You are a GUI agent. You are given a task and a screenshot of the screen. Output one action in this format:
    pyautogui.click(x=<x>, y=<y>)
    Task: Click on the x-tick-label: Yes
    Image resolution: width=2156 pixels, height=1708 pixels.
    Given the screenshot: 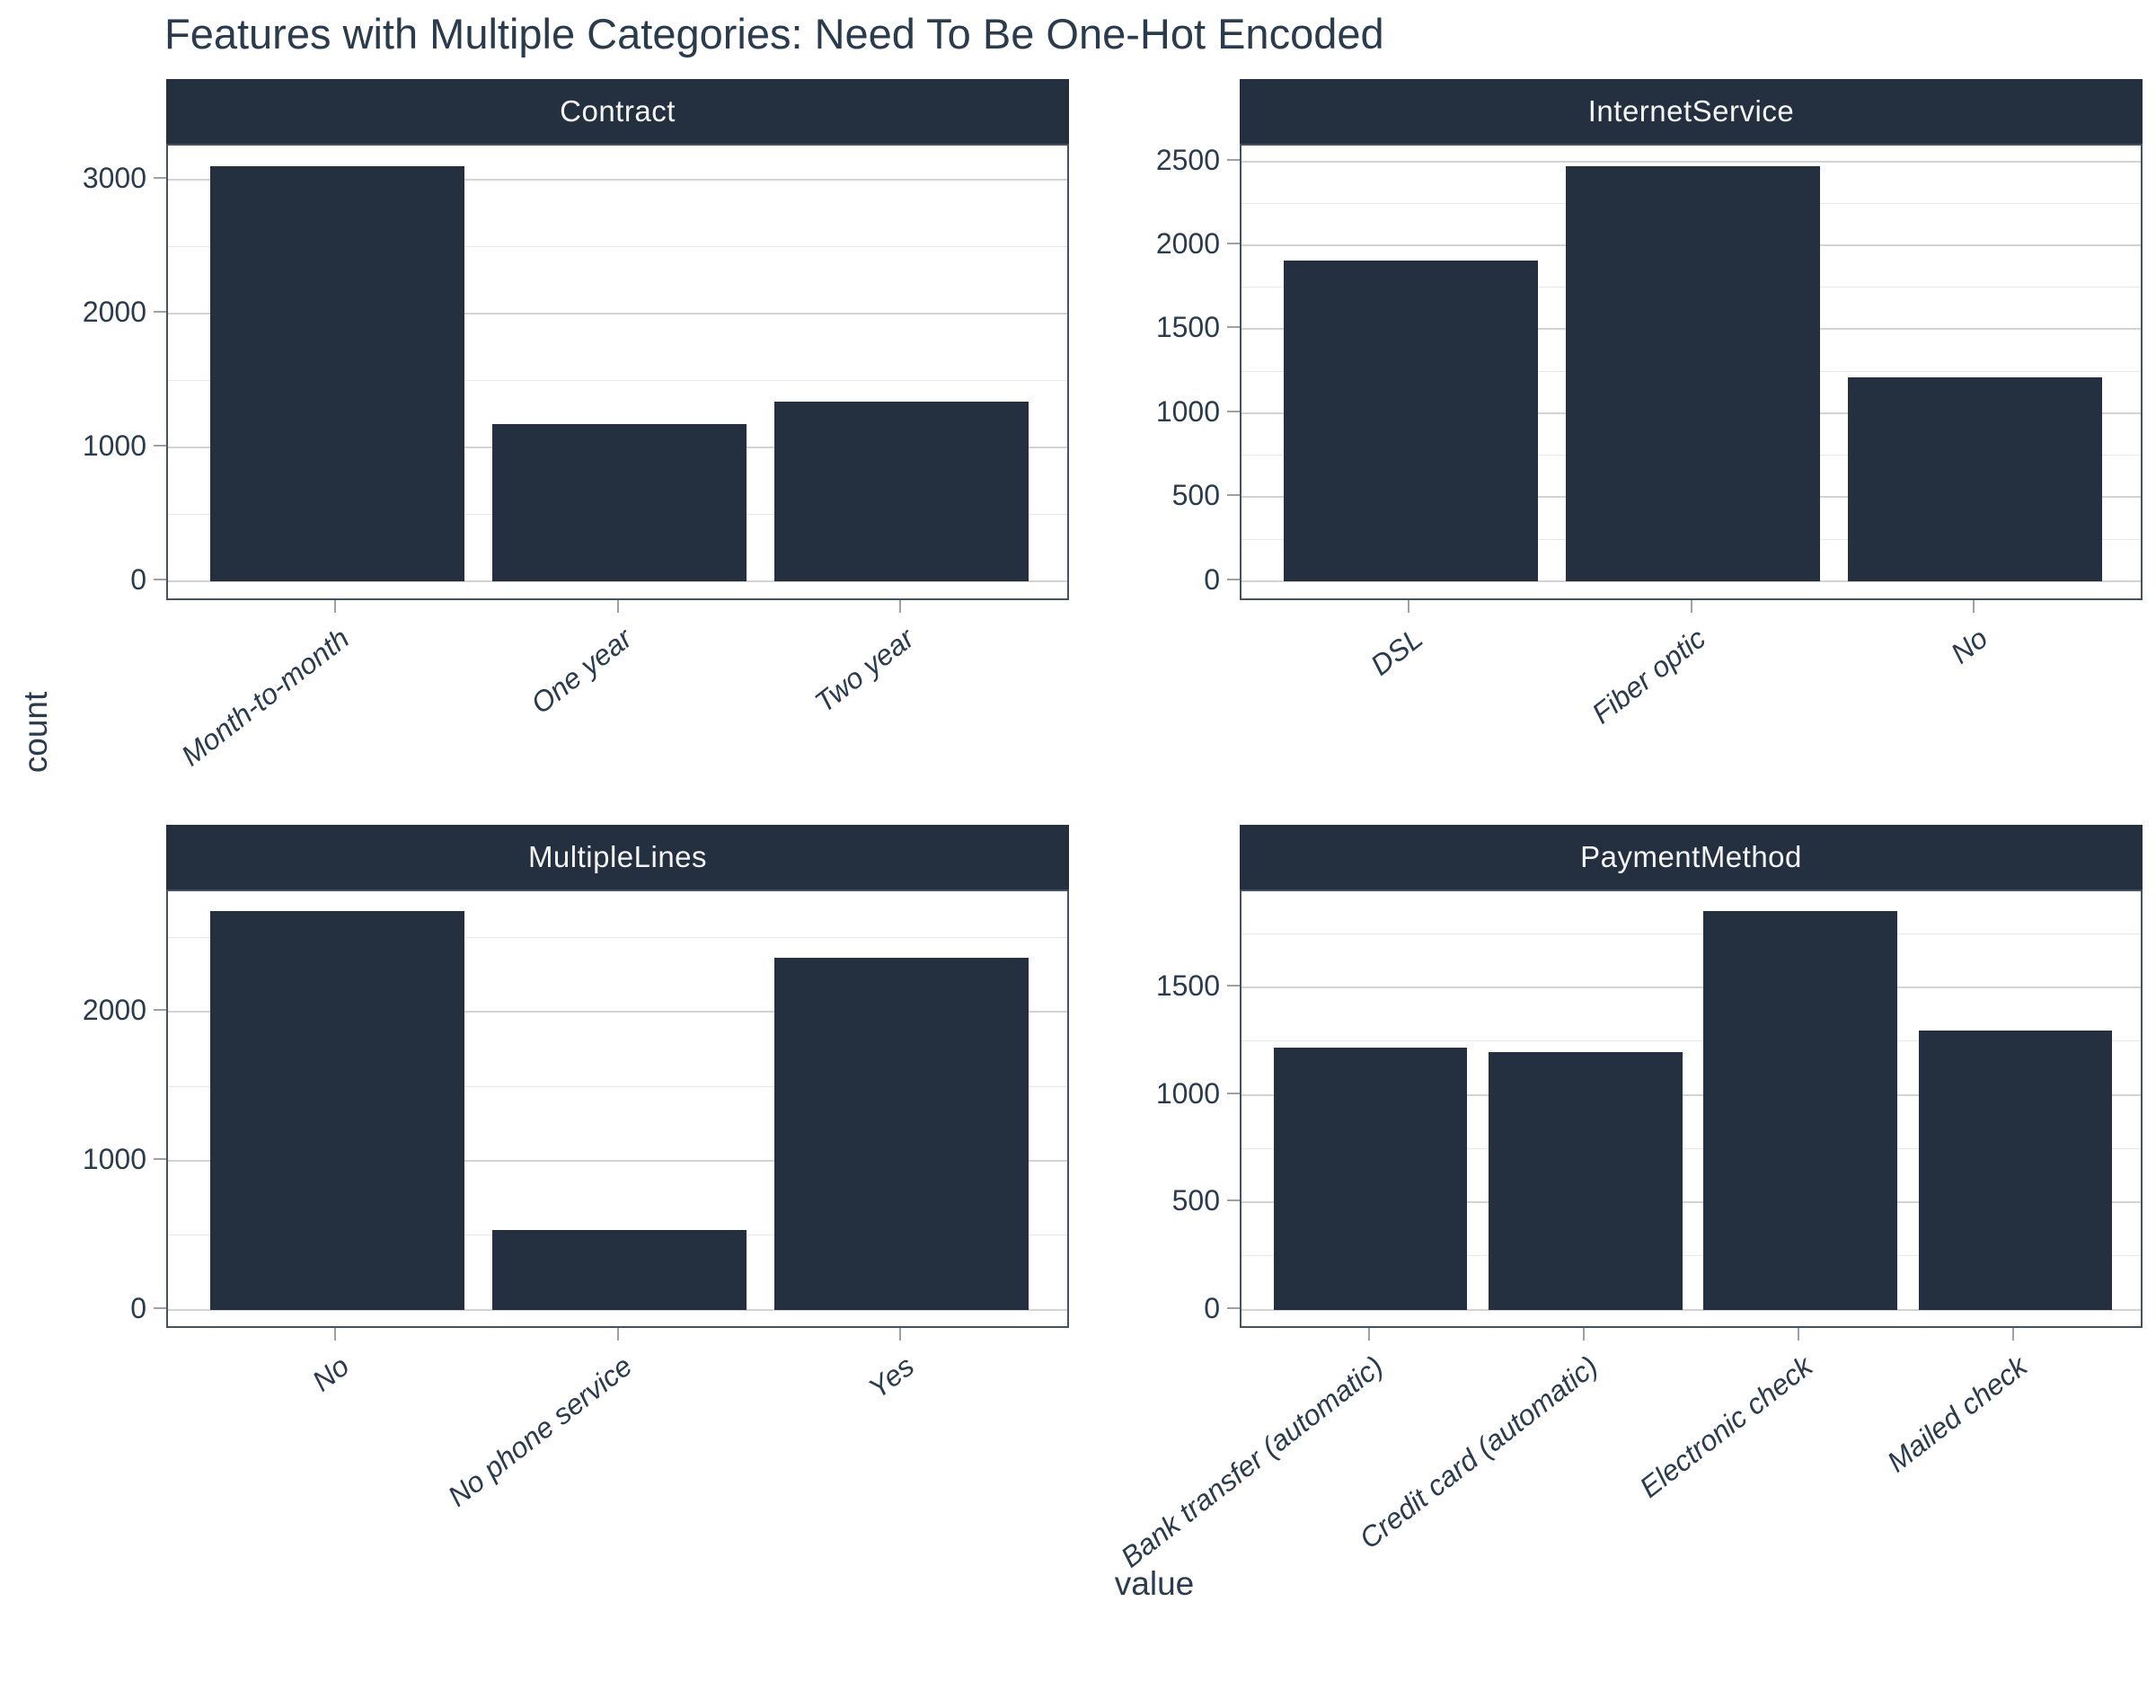 What is the action you would take?
    pyautogui.click(x=891, y=1377)
    